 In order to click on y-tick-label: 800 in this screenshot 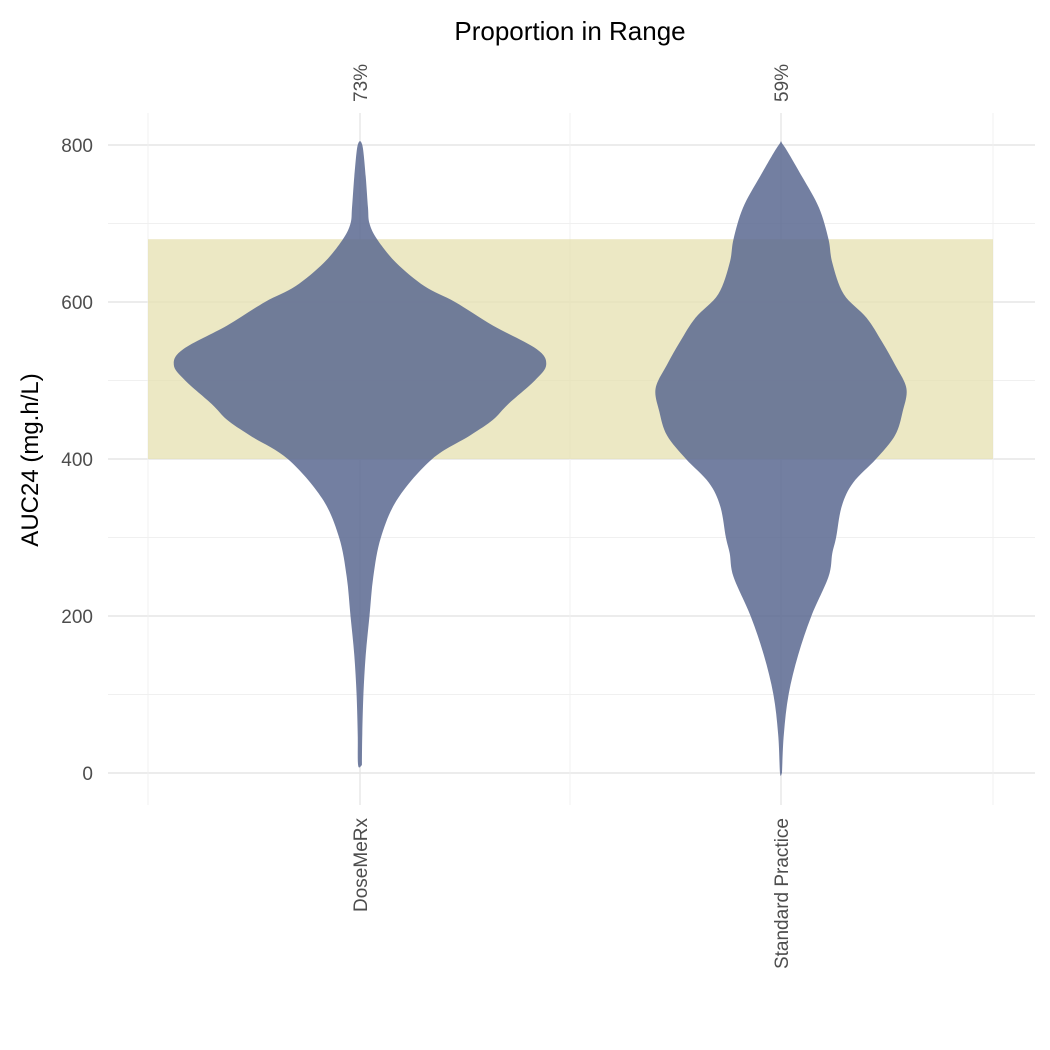, I will do `click(77, 146)`.